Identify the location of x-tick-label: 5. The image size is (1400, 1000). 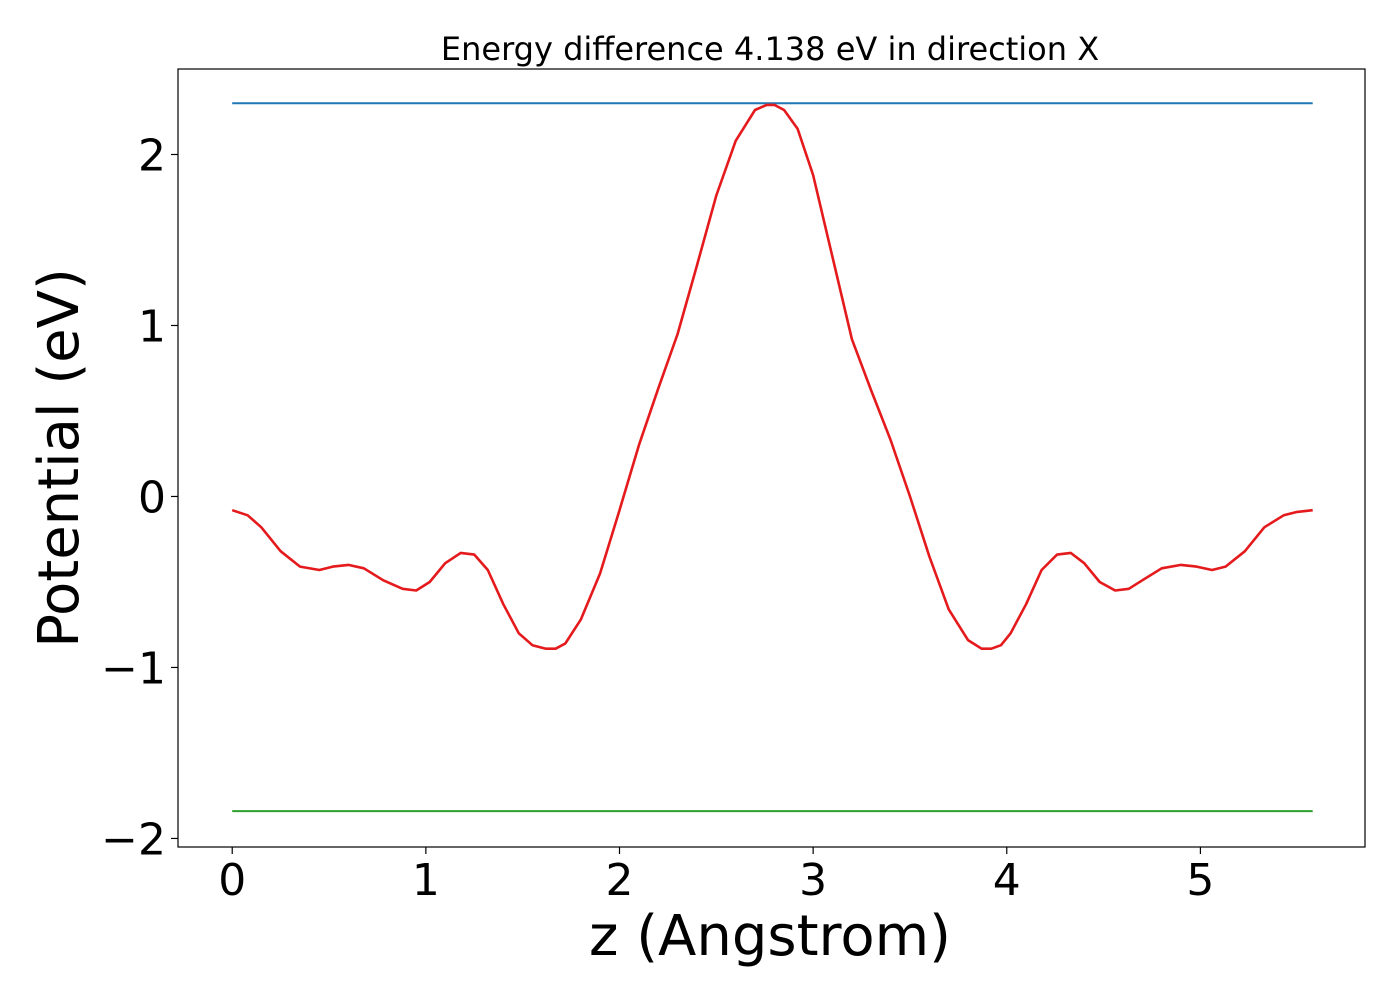
(1200, 880).